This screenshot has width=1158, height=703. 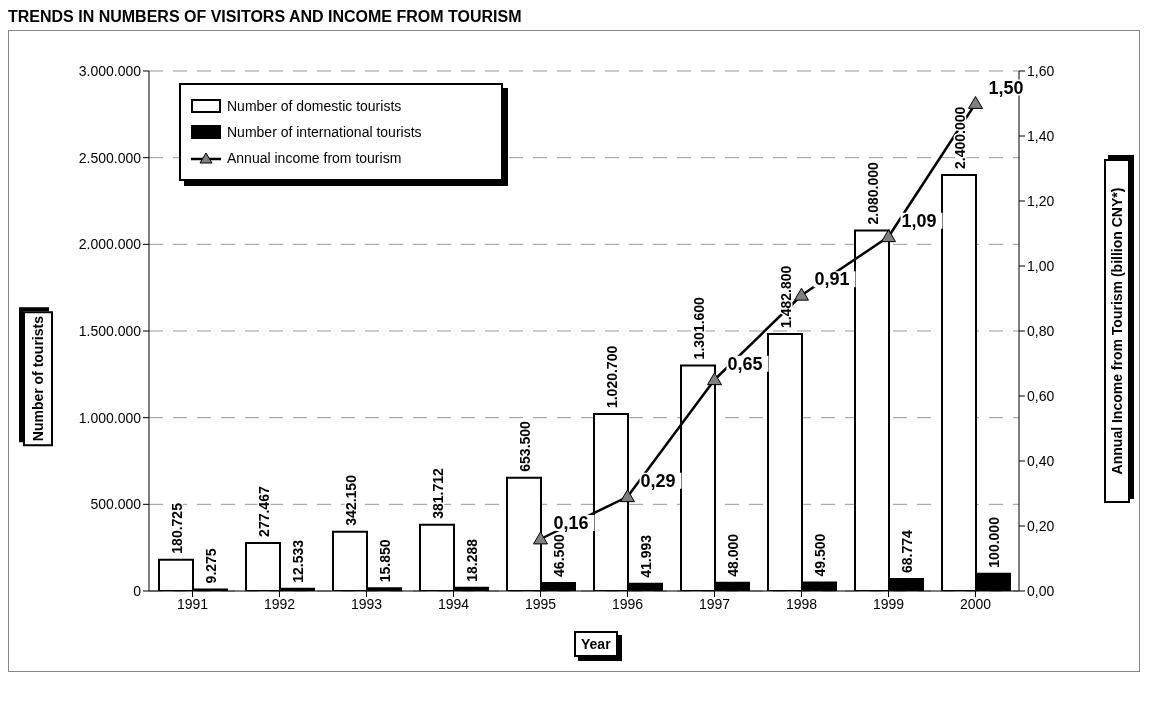 What do you see at coordinates (559, 555) in the screenshot?
I see `data-label: 46.500` at bounding box center [559, 555].